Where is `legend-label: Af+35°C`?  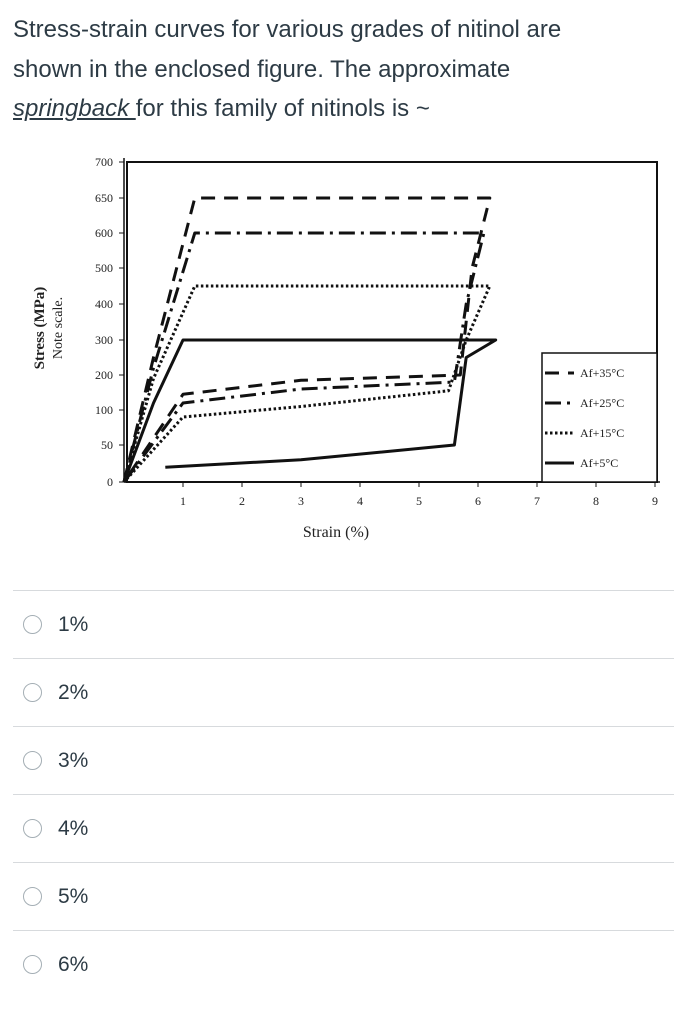 legend-label: Af+35°C is located at coordinates (602, 373).